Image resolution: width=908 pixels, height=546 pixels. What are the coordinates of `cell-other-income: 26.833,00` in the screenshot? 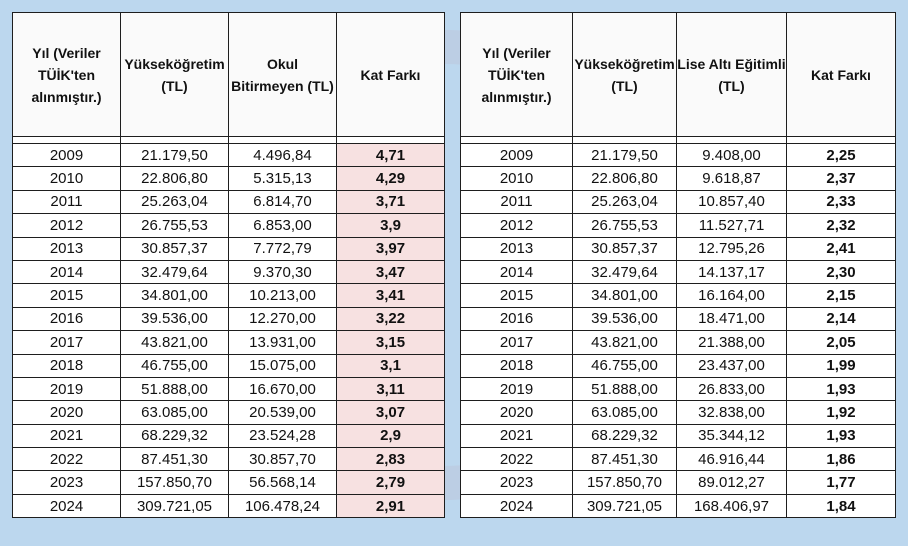 It's located at (731, 389).